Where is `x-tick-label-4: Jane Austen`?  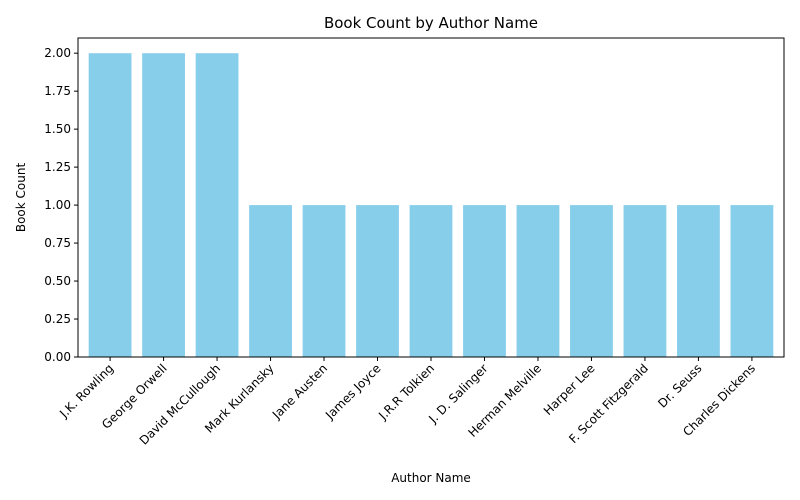
x-tick-label-4: Jane Austen is located at coordinates (299, 391).